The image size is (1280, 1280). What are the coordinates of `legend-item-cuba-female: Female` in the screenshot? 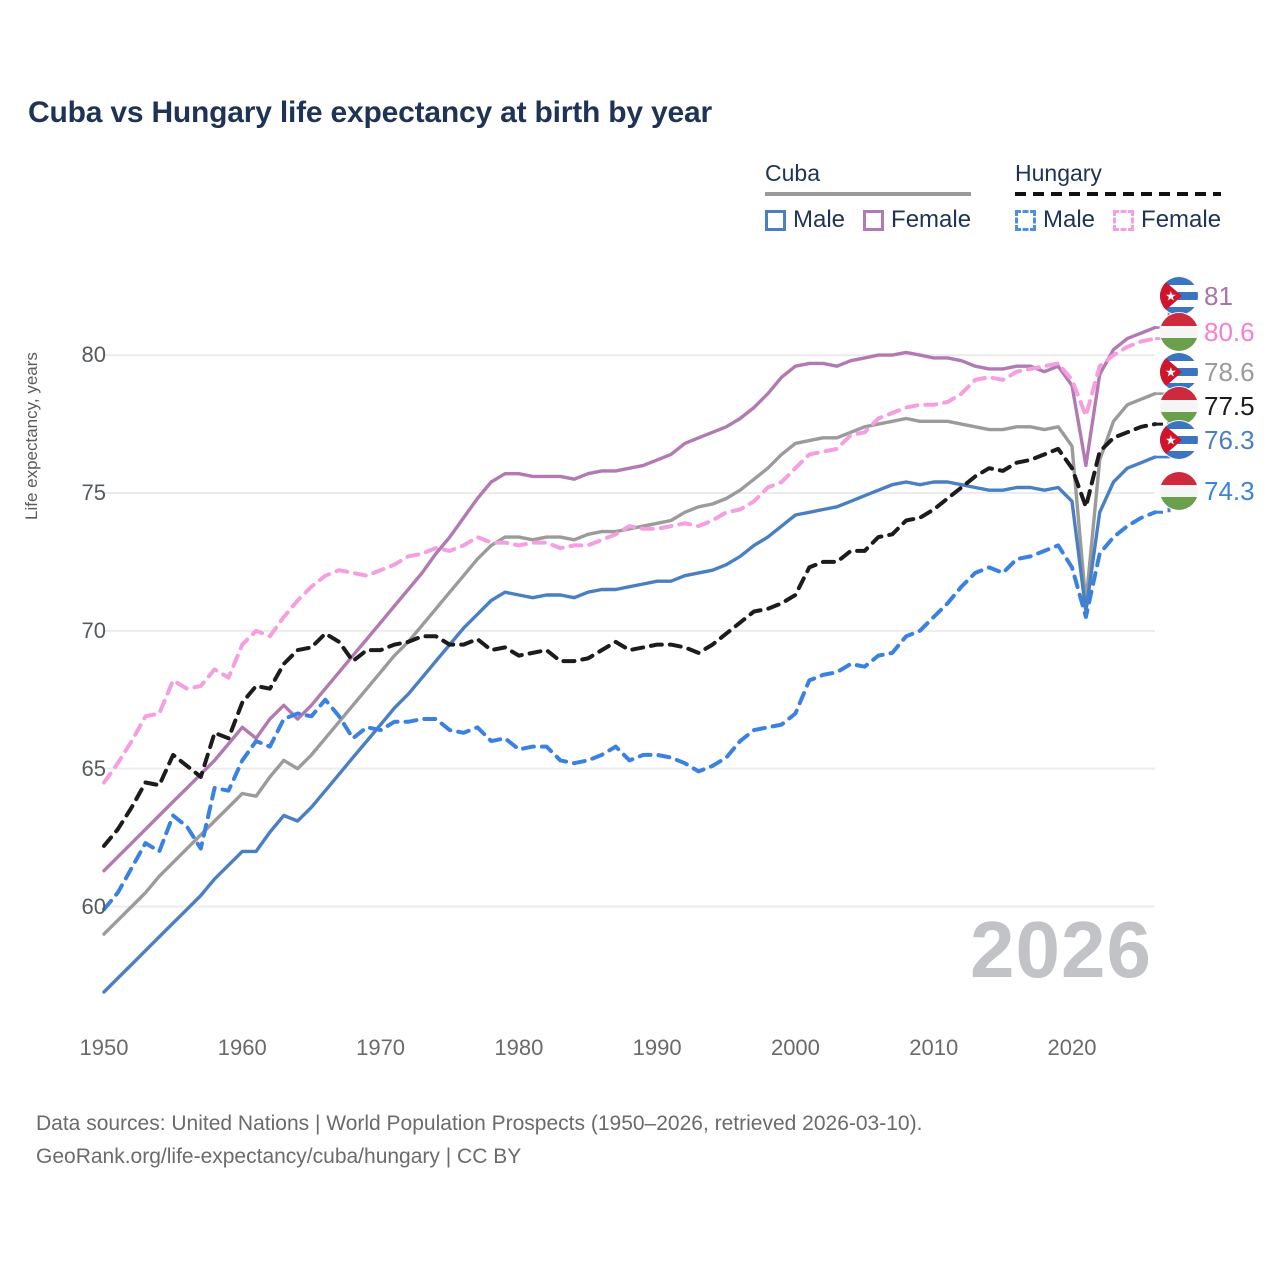 It's located at (917, 220).